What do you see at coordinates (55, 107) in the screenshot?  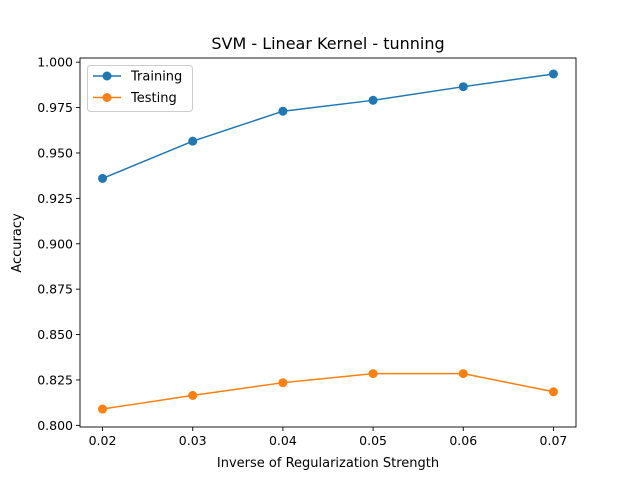 I see `y-tick-label: 0.975` at bounding box center [55, 107].